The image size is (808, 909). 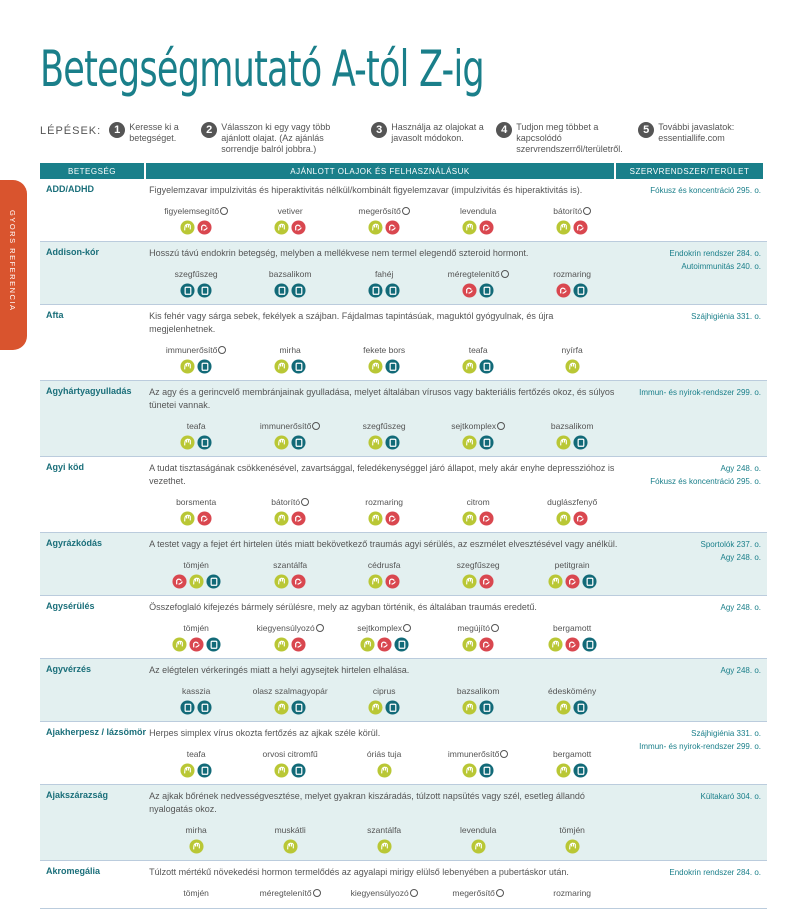 What do you see at coordinates (285, 426) in the screenshot?
I see `oil-name: immunerősítő` at bounding box center [285, 426].